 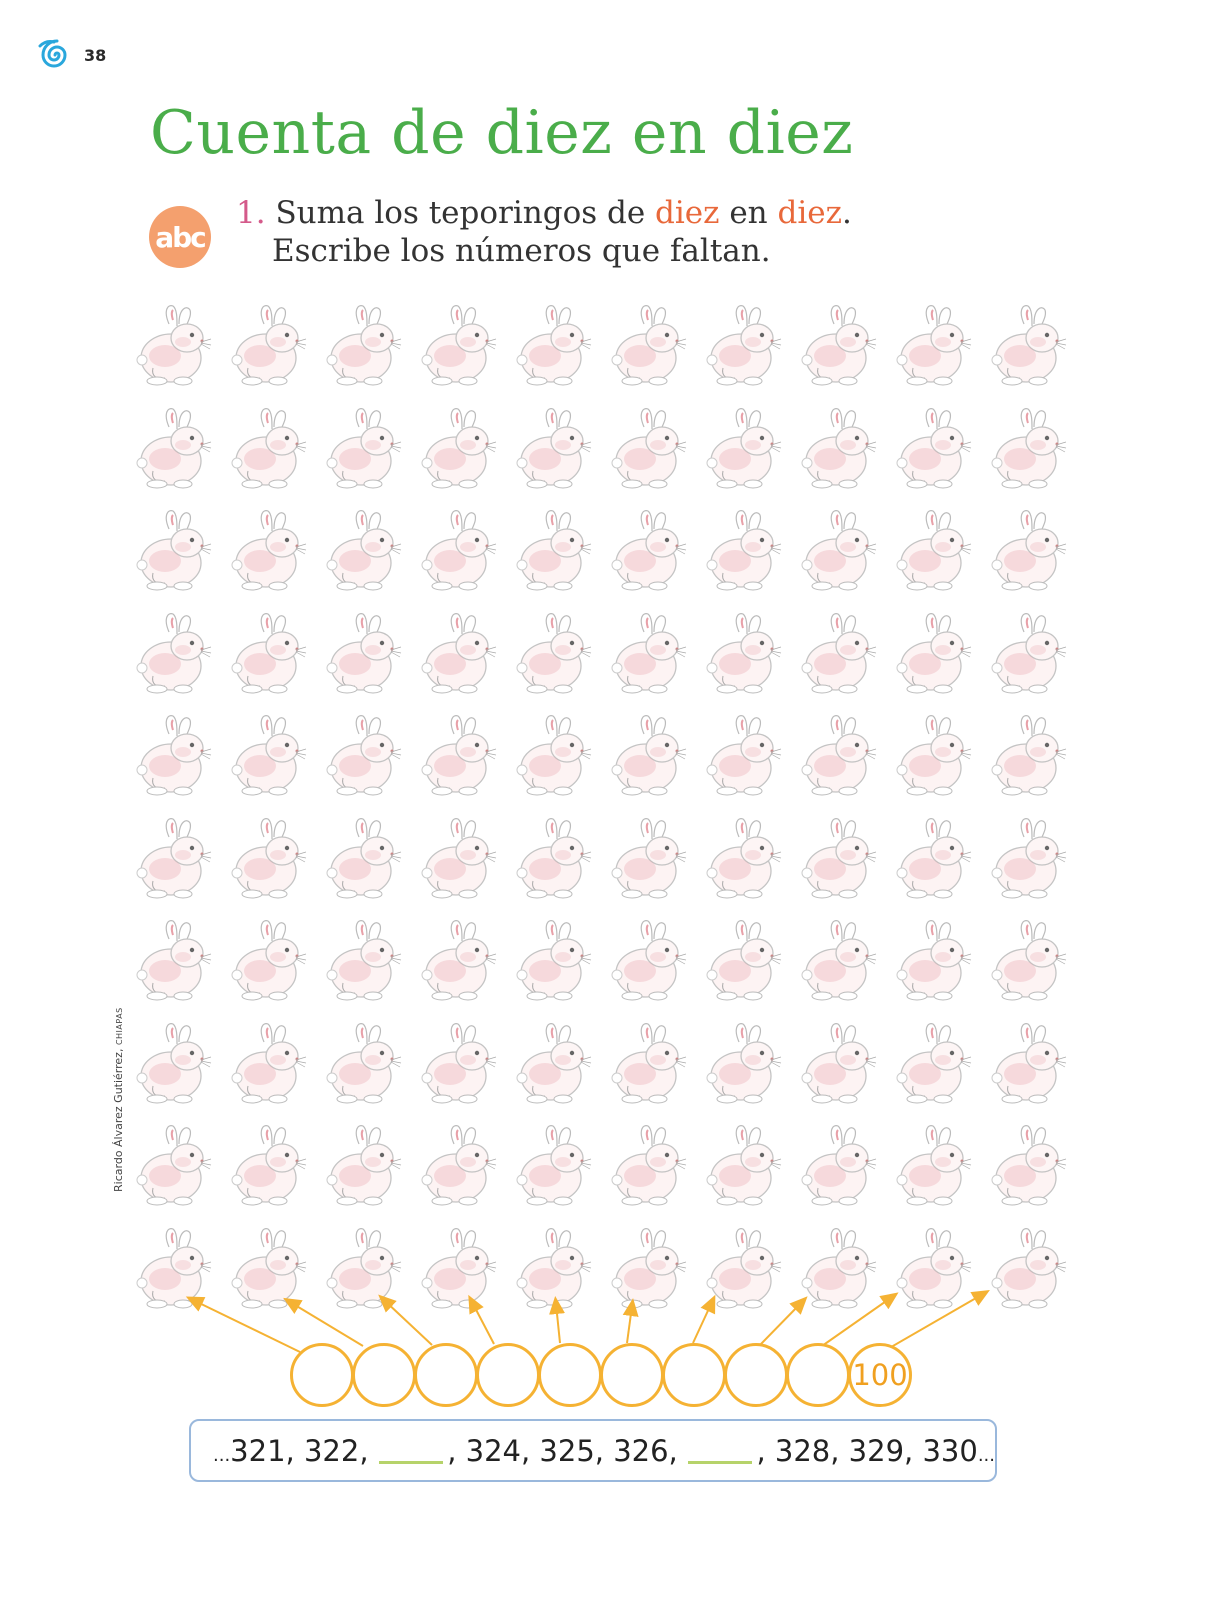 I want to click on highlight-word: diez, so click(x=687, y=213).